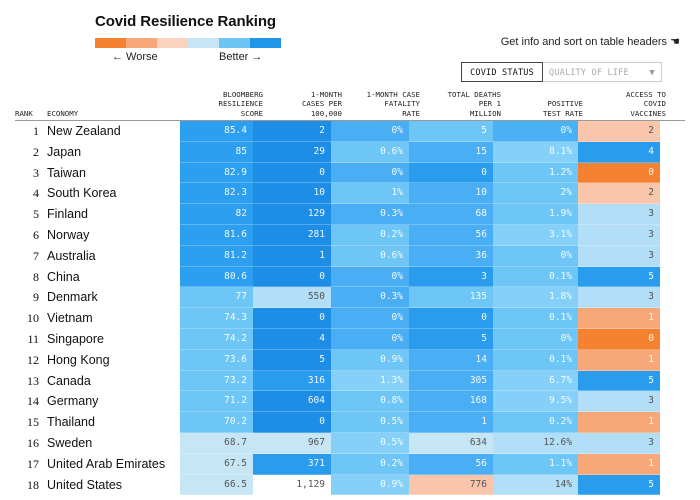  I want to click on deaths-cell: 56, so click(451, 464).